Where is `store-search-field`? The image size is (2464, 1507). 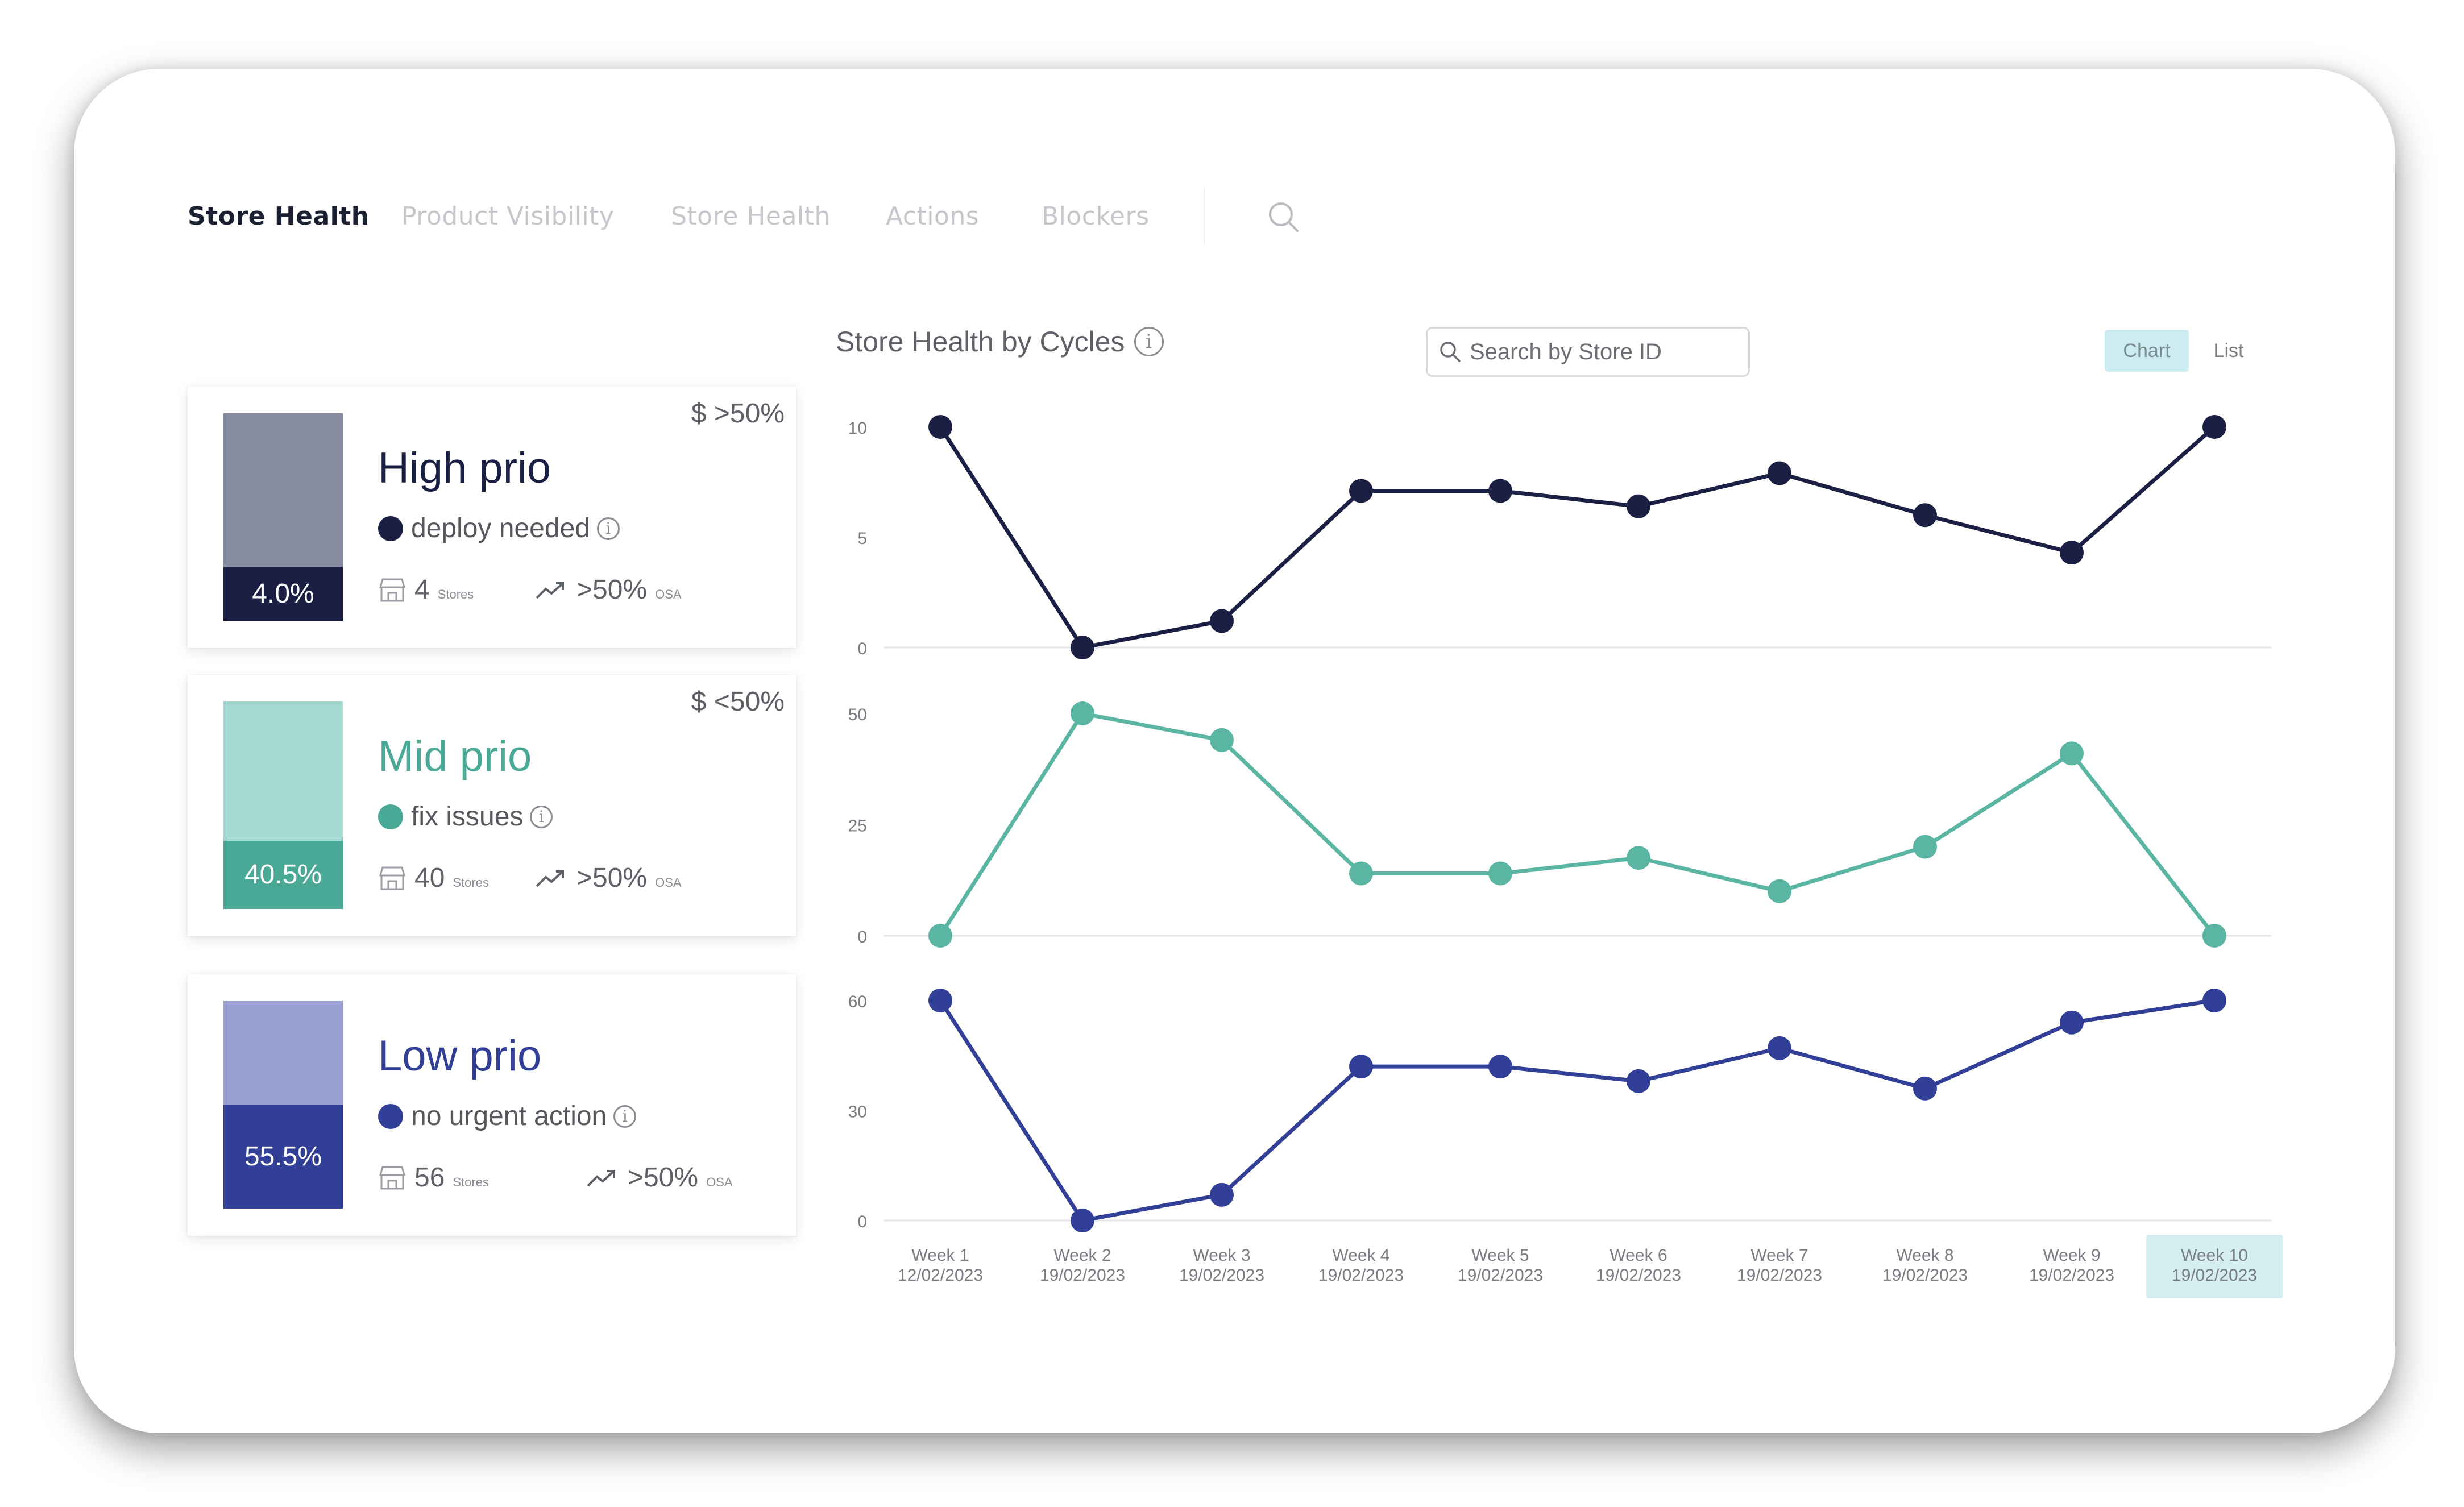 store-search-field is located at coordinates (1588, 352).